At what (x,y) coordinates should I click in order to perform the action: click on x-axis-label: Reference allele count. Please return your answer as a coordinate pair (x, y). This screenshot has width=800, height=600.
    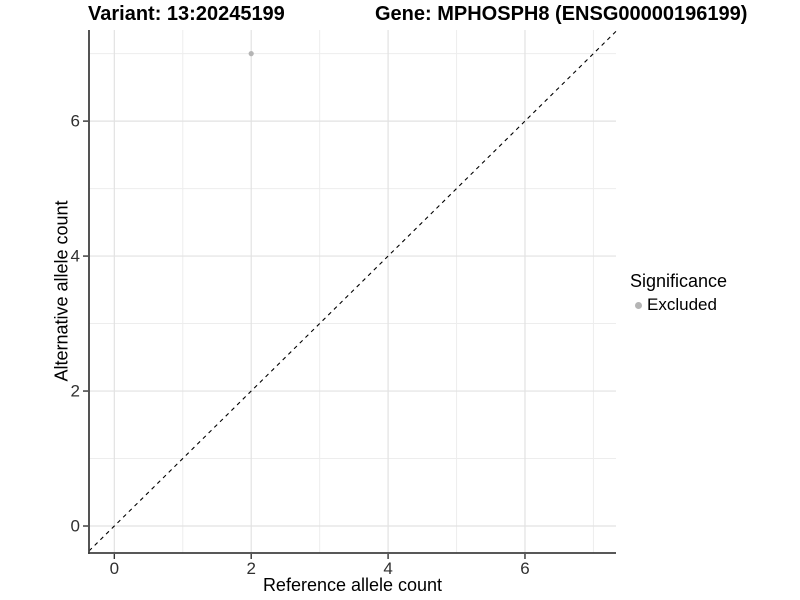
    Looking at the image, I should click on (352, 585).